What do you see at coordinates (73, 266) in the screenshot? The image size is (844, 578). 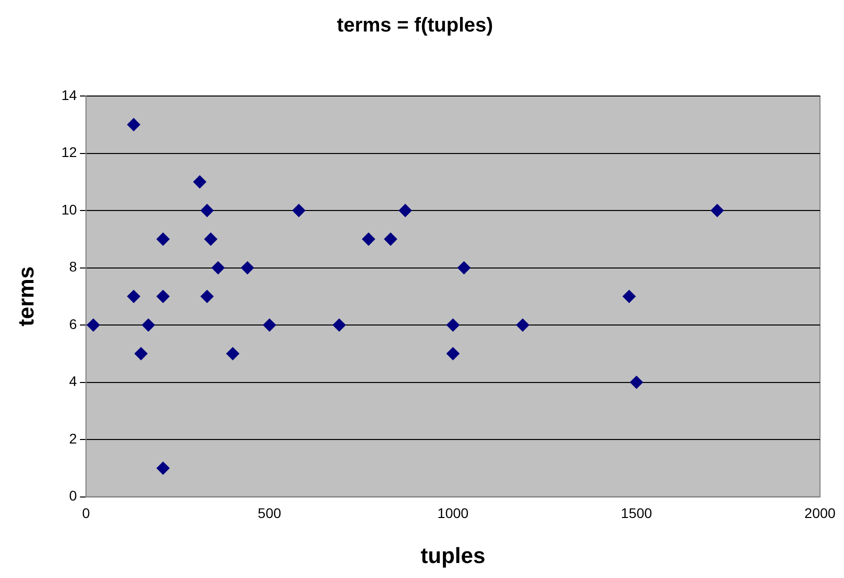 I see `y-tick-label: 8` at bounding box center [73, 266].